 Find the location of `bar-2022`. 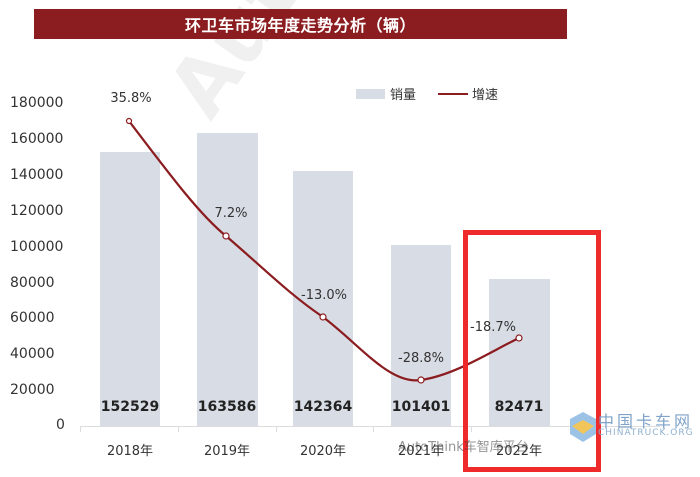

bar-2022 is located at coordinates (519, 352).